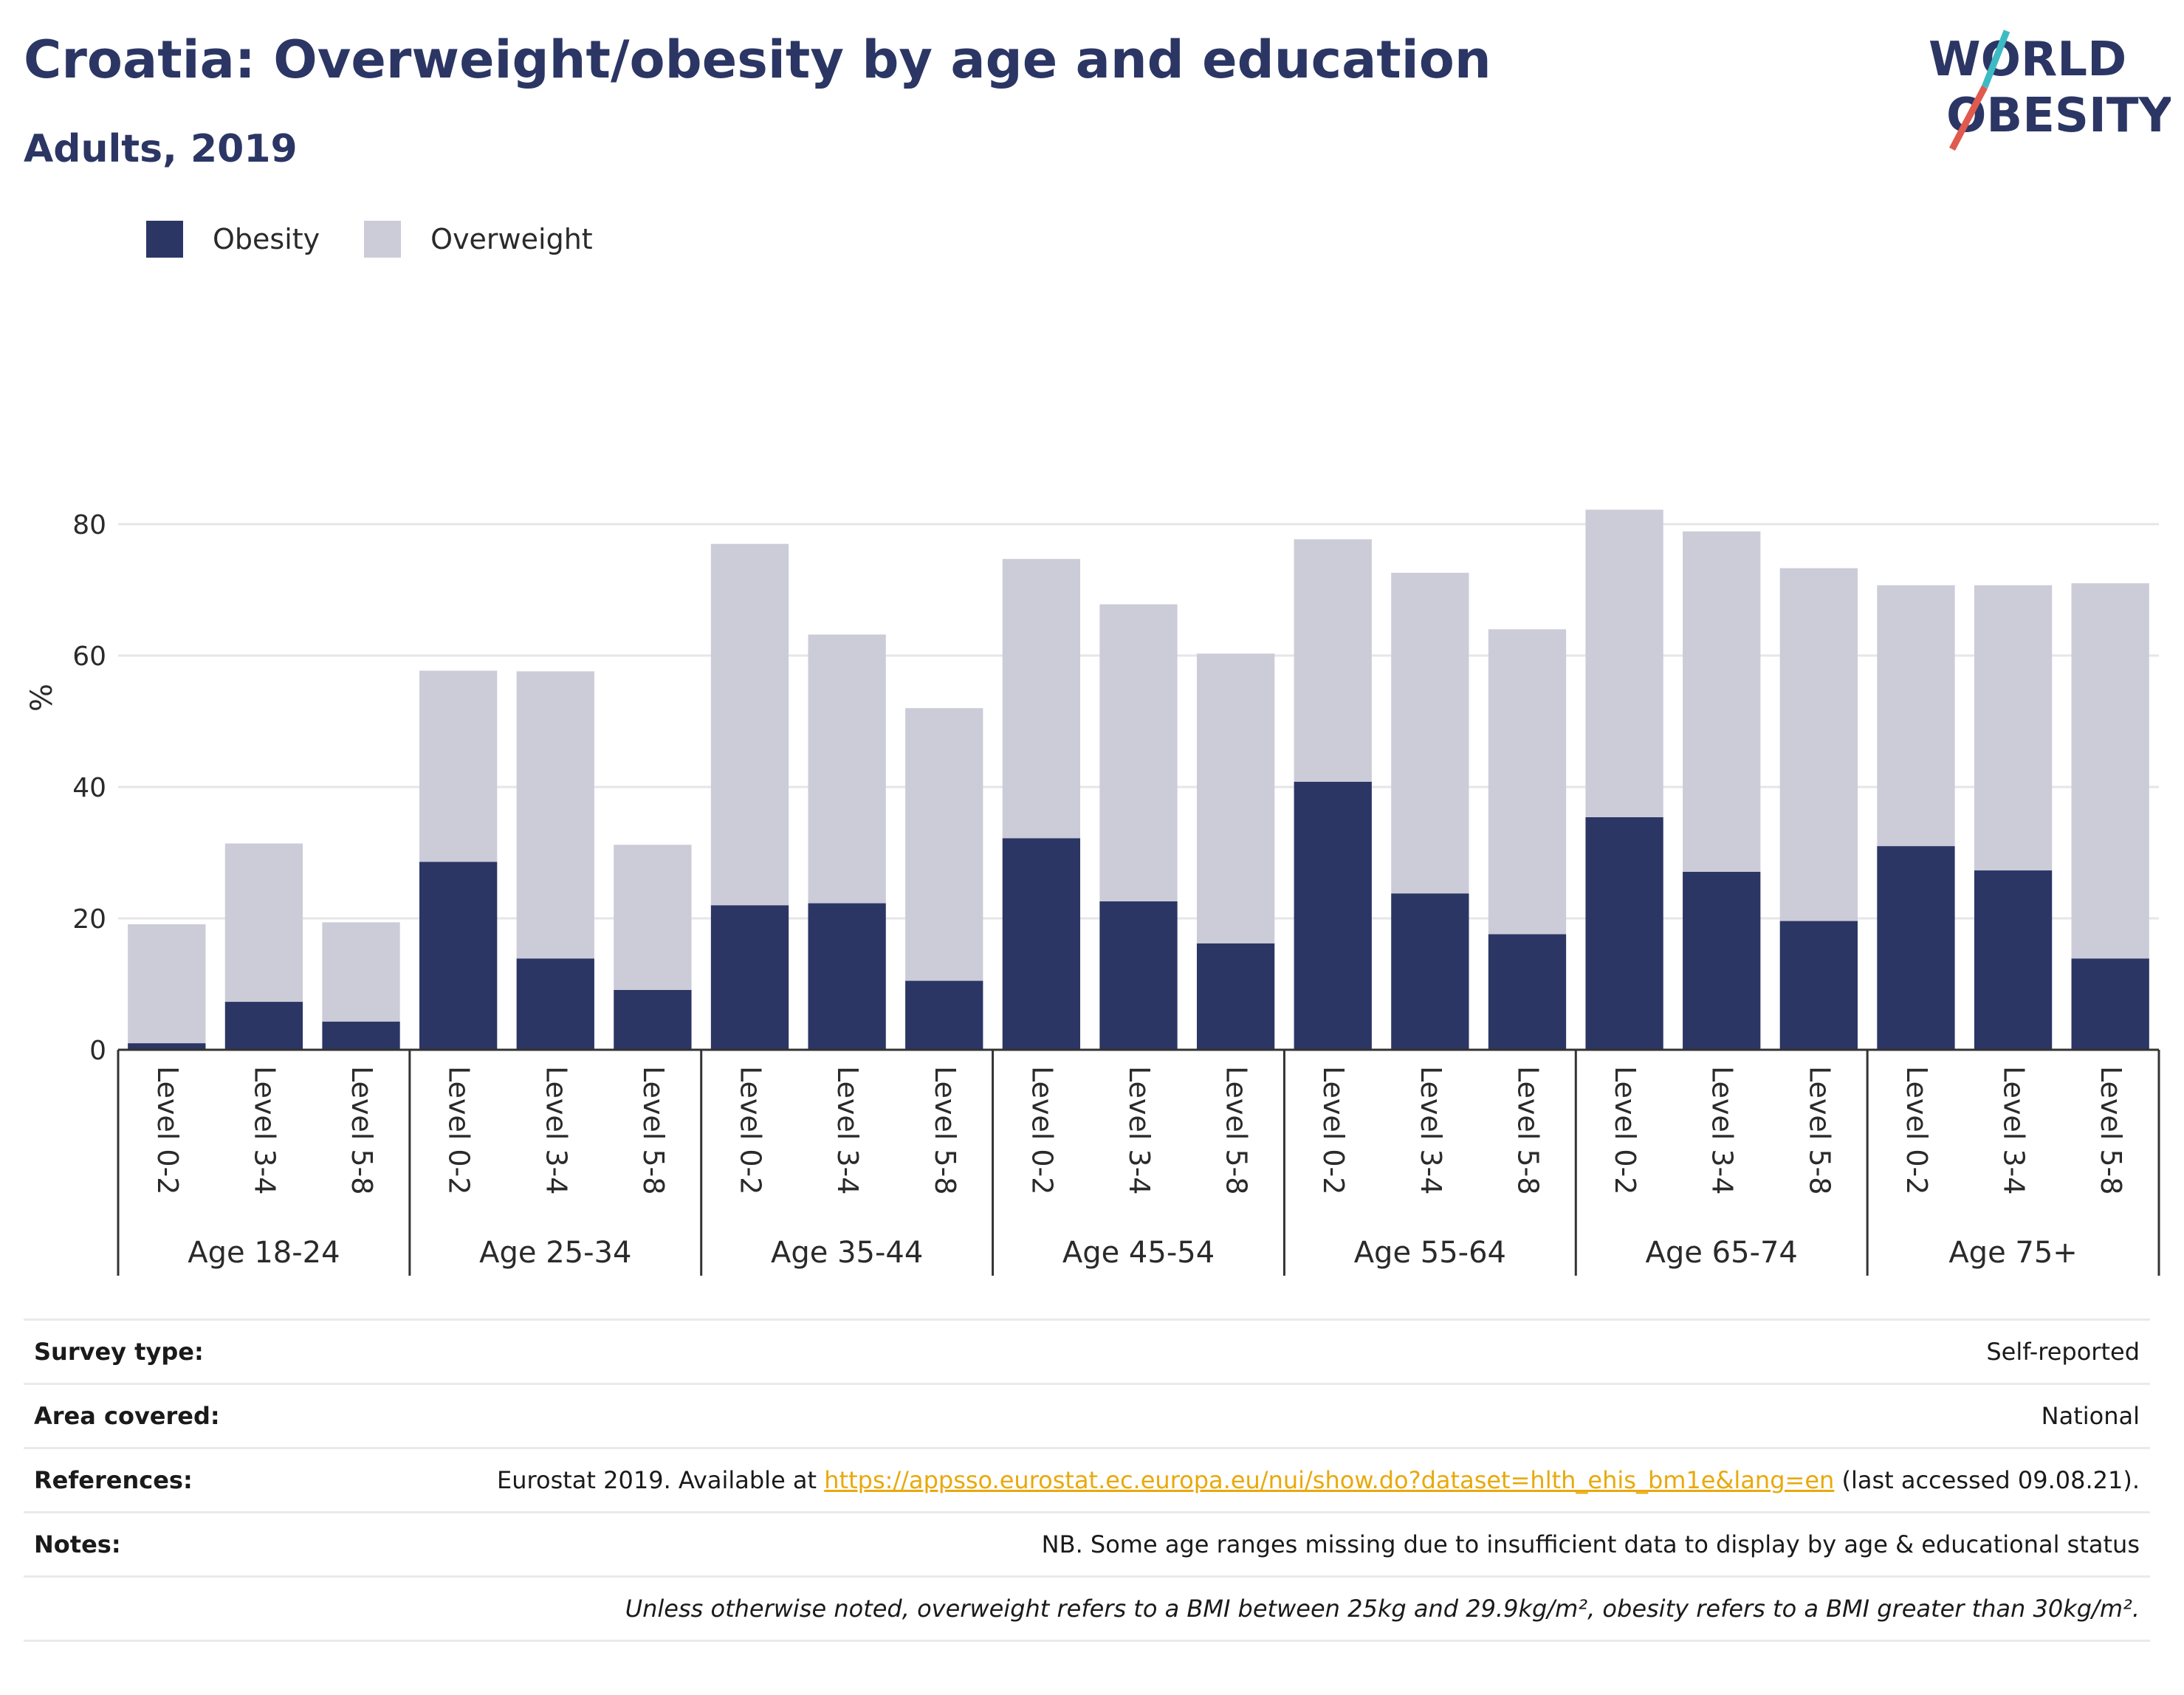 Image resolution: width=2184 pixels, height=1695 pixels. I want to click on legend-obesity: Obesity, so click(233, 239).